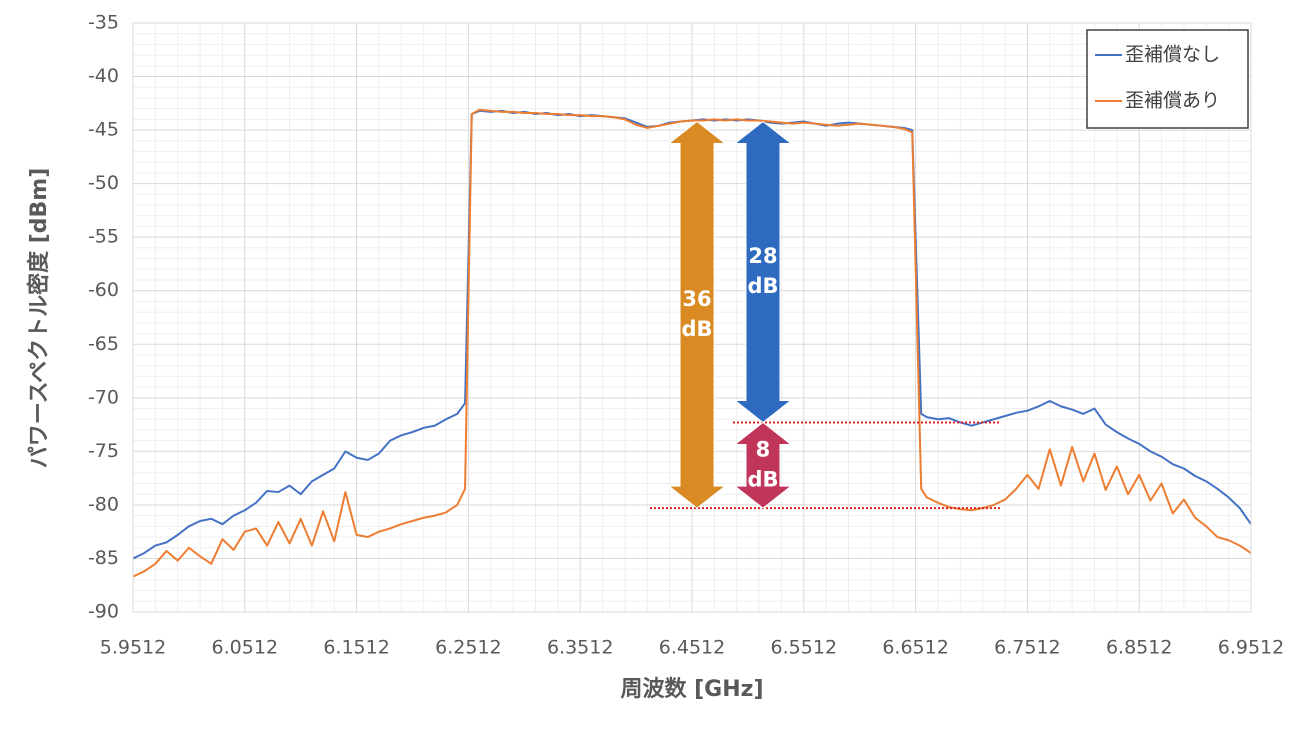 This screenshot has height=731, width=1299. Describe the element at coordinates (915, 648) in the screenshot. I see `x-tick-label: 6.6512` at that location.